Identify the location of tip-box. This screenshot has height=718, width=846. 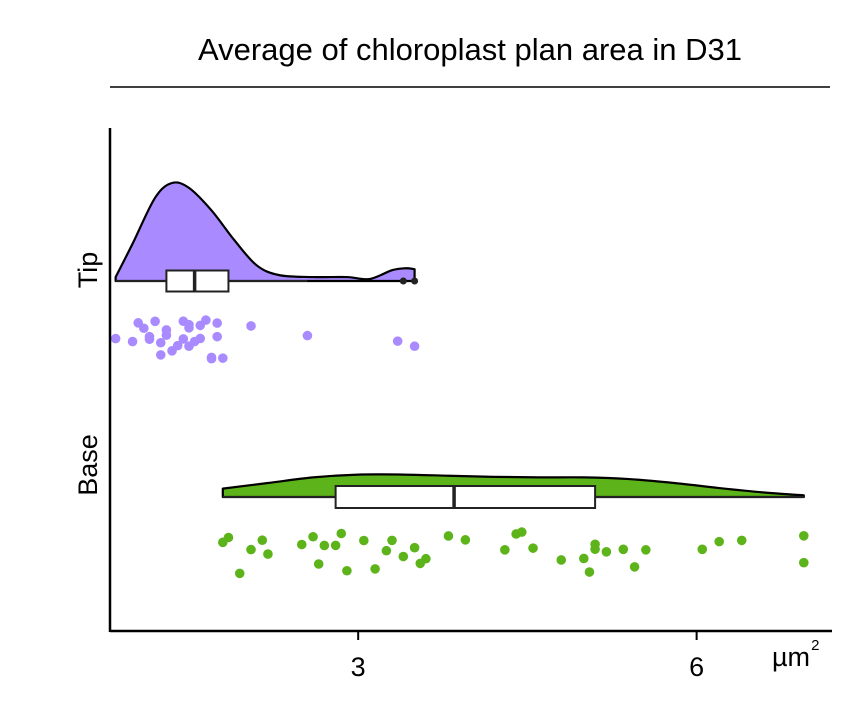
(197, 281).